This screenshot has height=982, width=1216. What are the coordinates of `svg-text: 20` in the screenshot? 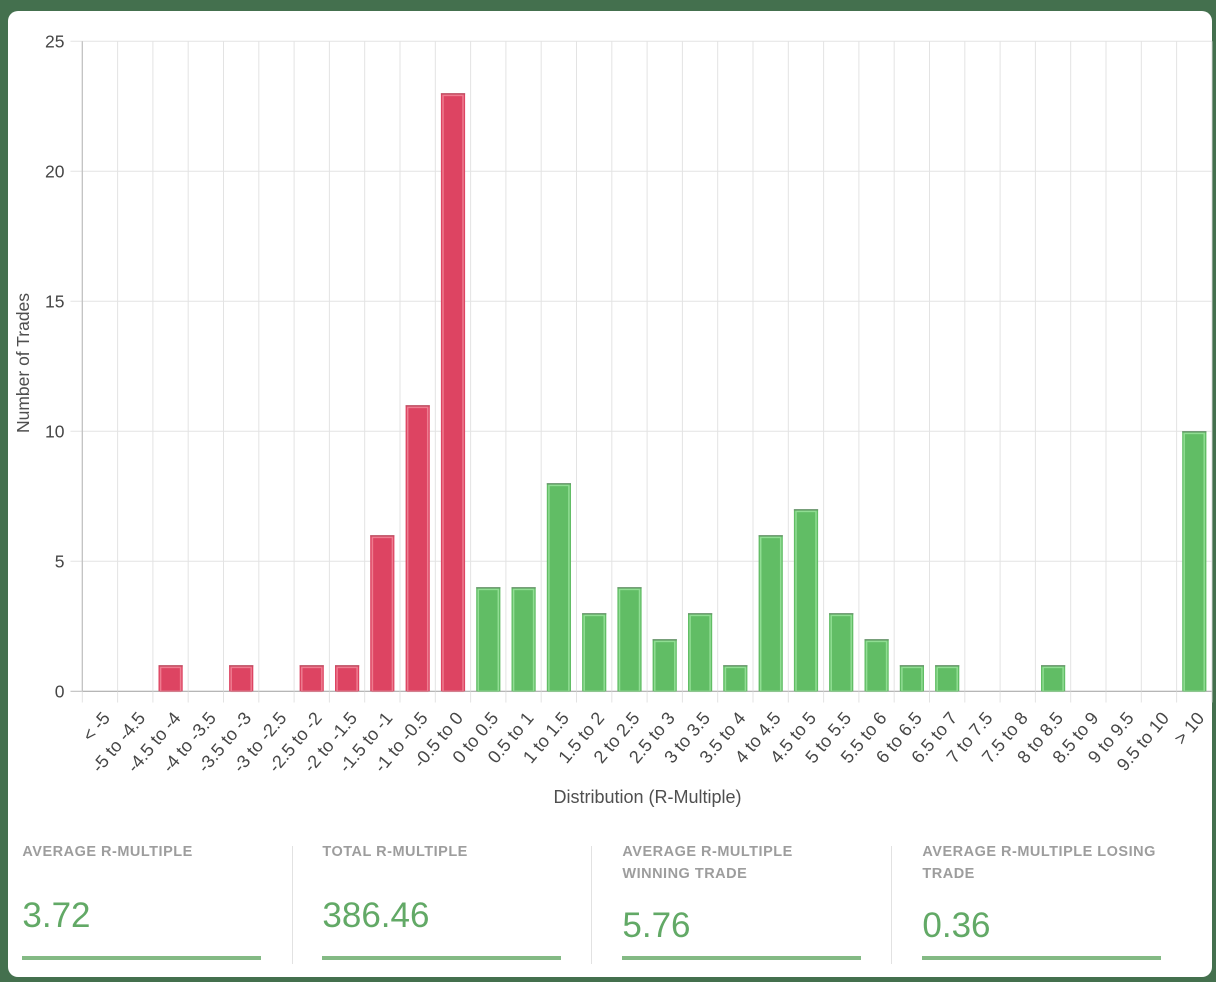 It's located at (55, 171).